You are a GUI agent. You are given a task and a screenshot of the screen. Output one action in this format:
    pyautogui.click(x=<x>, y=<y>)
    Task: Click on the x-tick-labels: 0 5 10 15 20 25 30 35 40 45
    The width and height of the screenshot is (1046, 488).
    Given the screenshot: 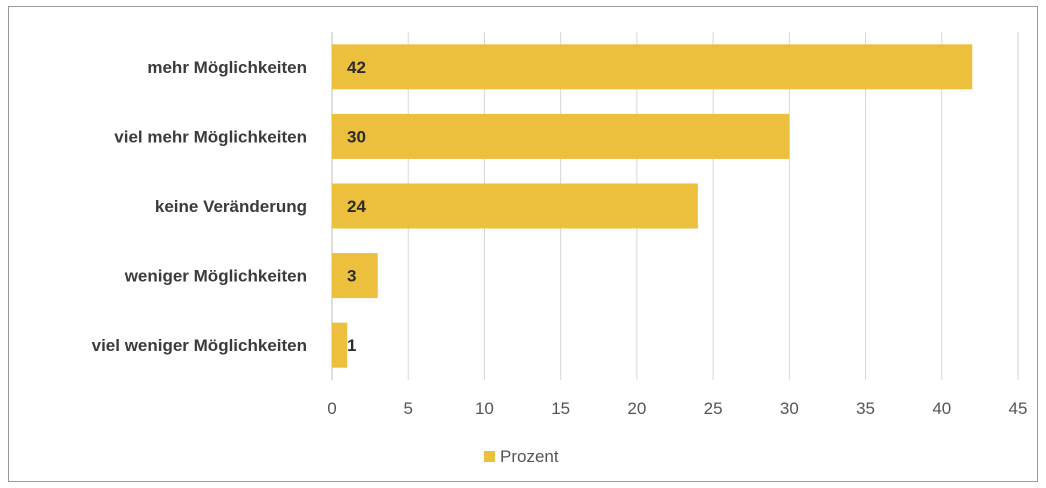 What is the action you would take?
    pyautogui.click(x=677, y=408)
    